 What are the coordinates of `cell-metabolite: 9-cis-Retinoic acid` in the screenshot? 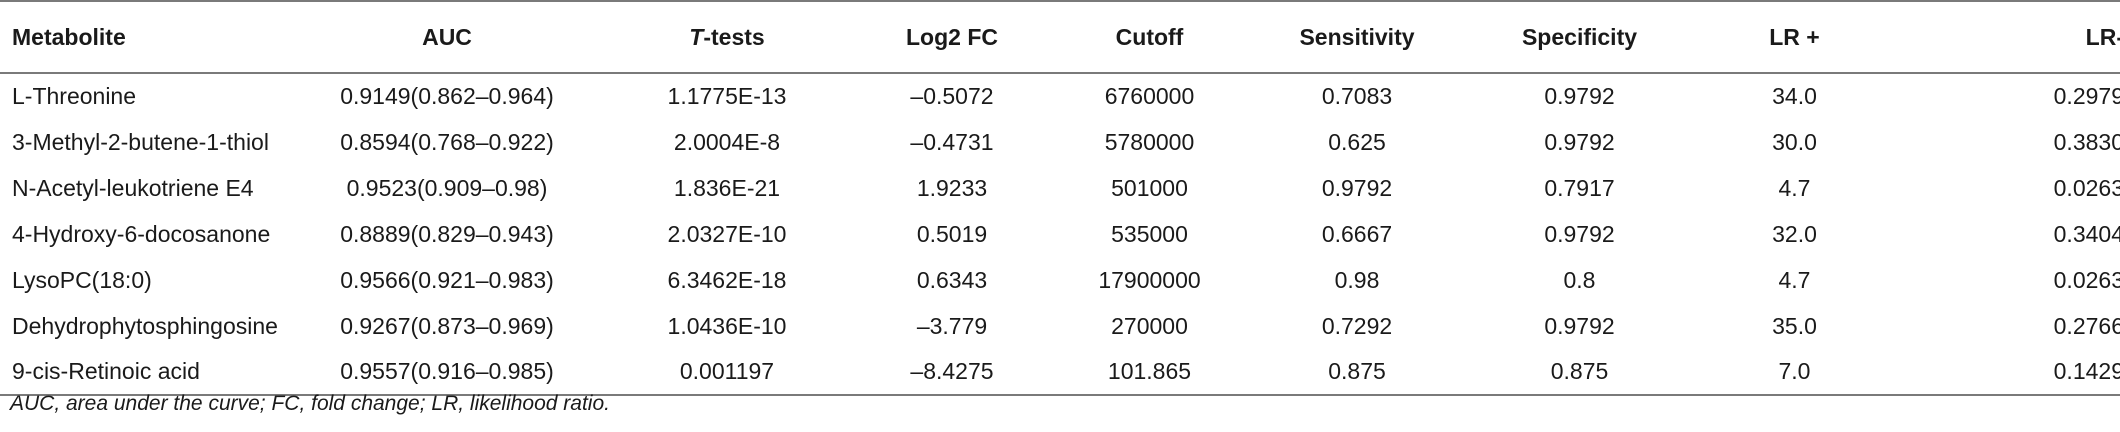 It's located at (151, 372).